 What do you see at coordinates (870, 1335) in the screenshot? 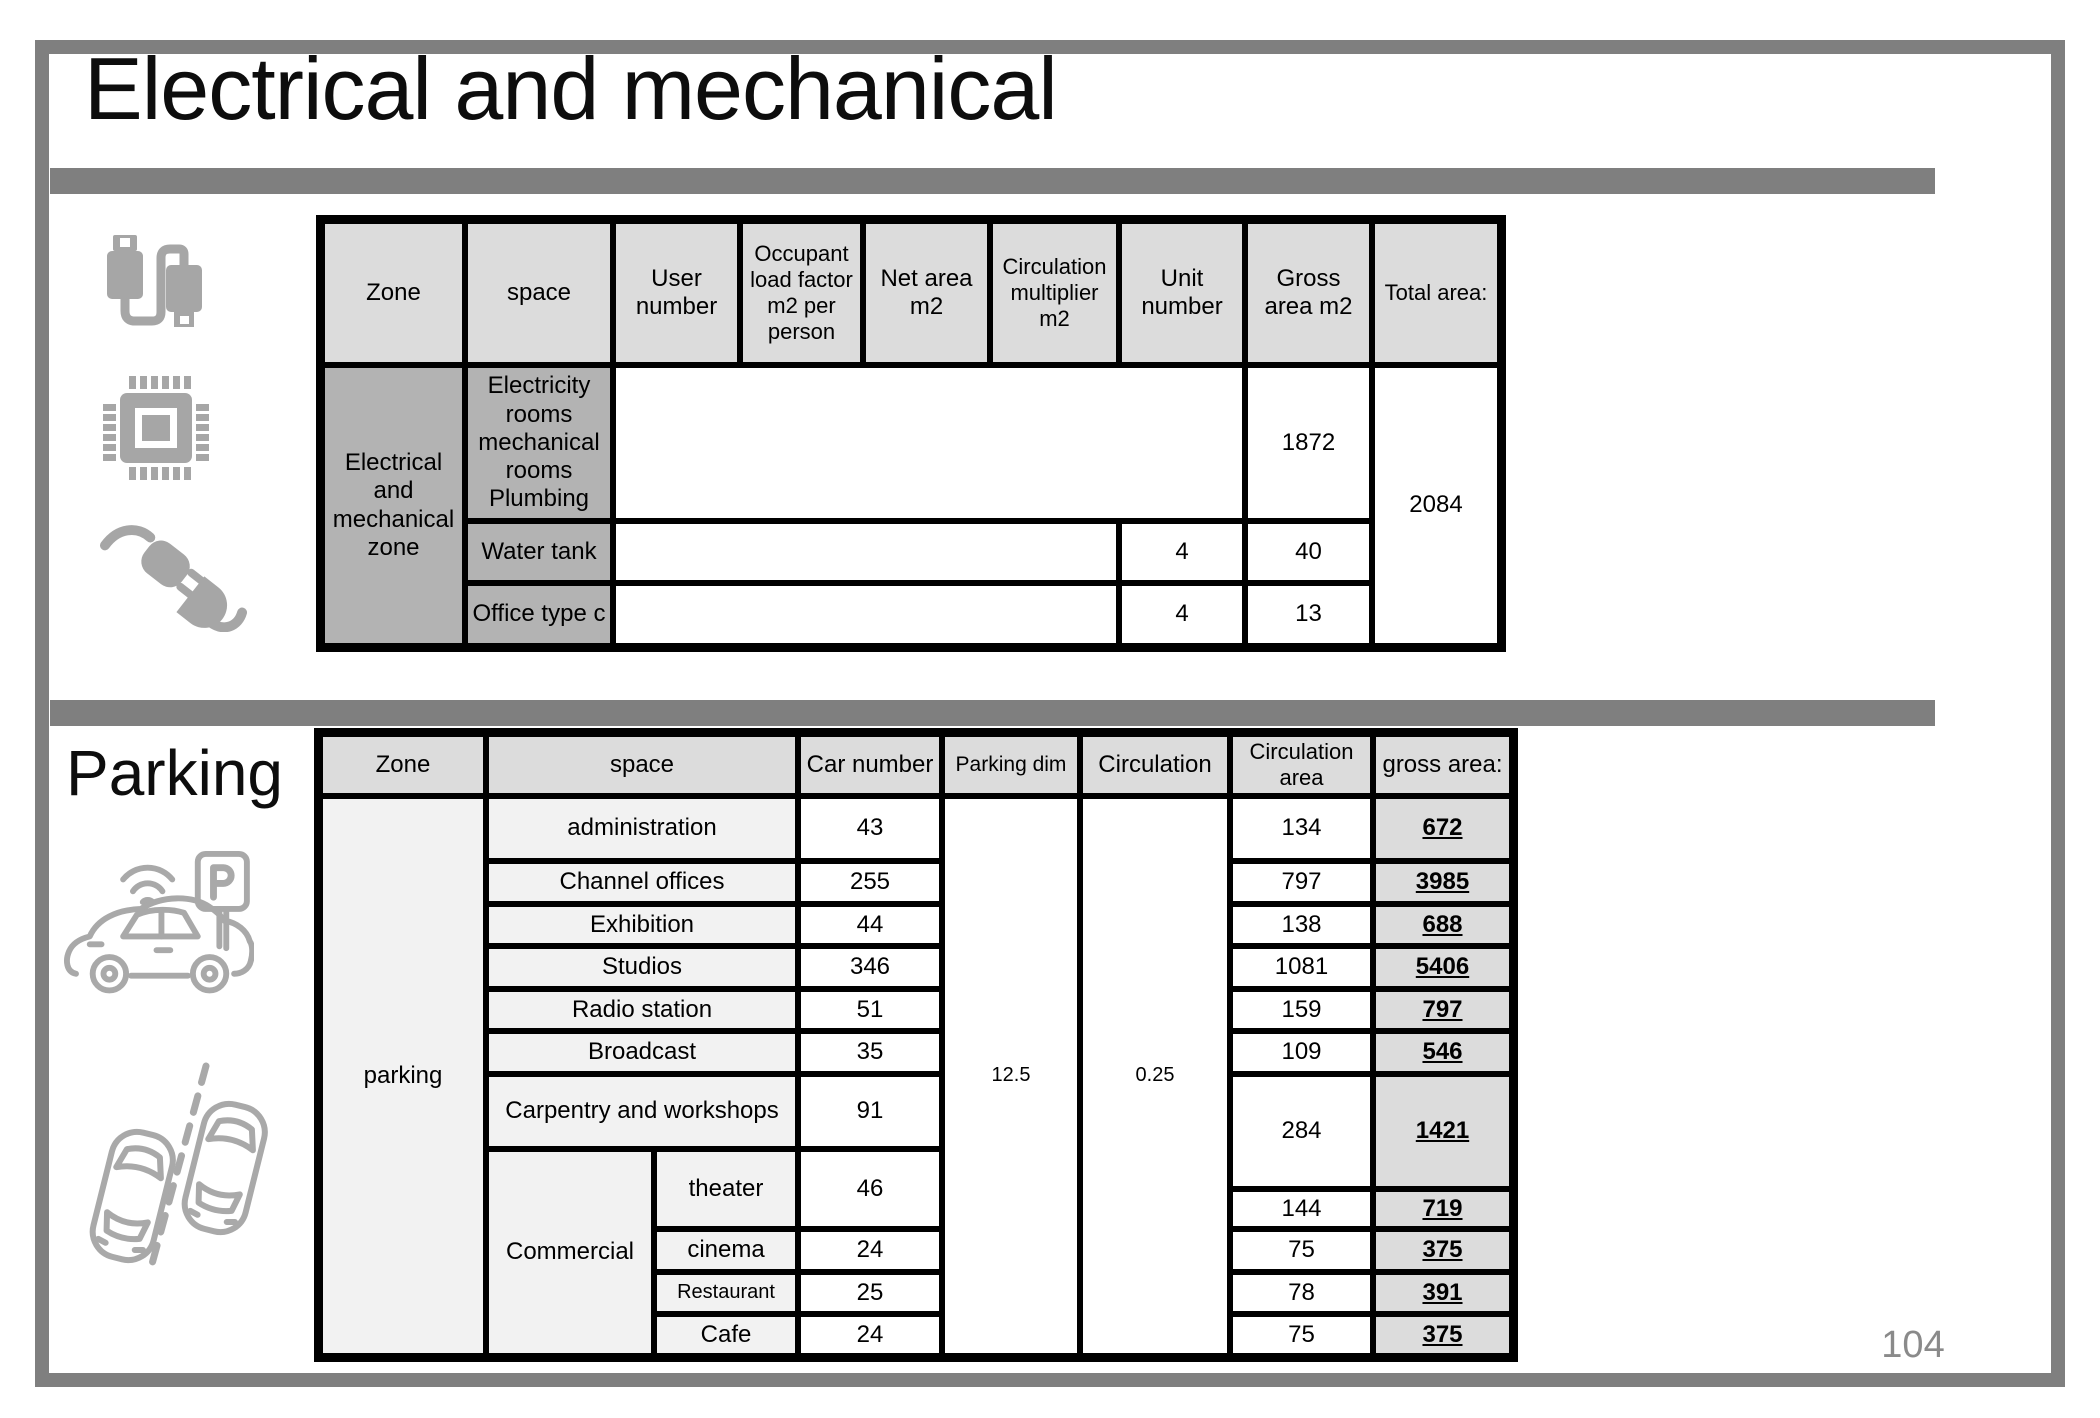
I see `pk-cars-cafe: 24` at bounding box center [870, 1335].